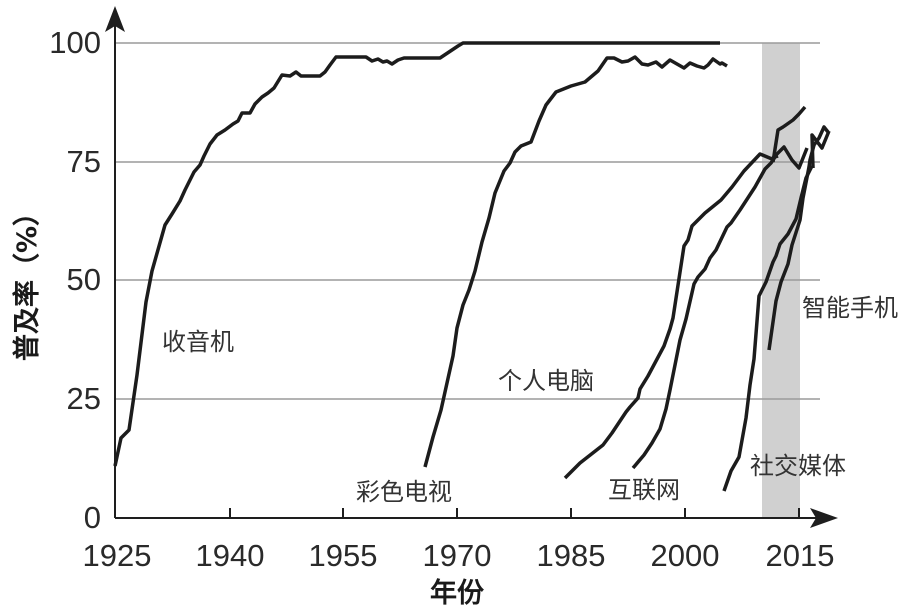 Image resolution: width=923 pixels, height=612 pixels. Describe the element at coordinates (84, 279) in the screenshot. I see `y-tick-label: 50` at that location.